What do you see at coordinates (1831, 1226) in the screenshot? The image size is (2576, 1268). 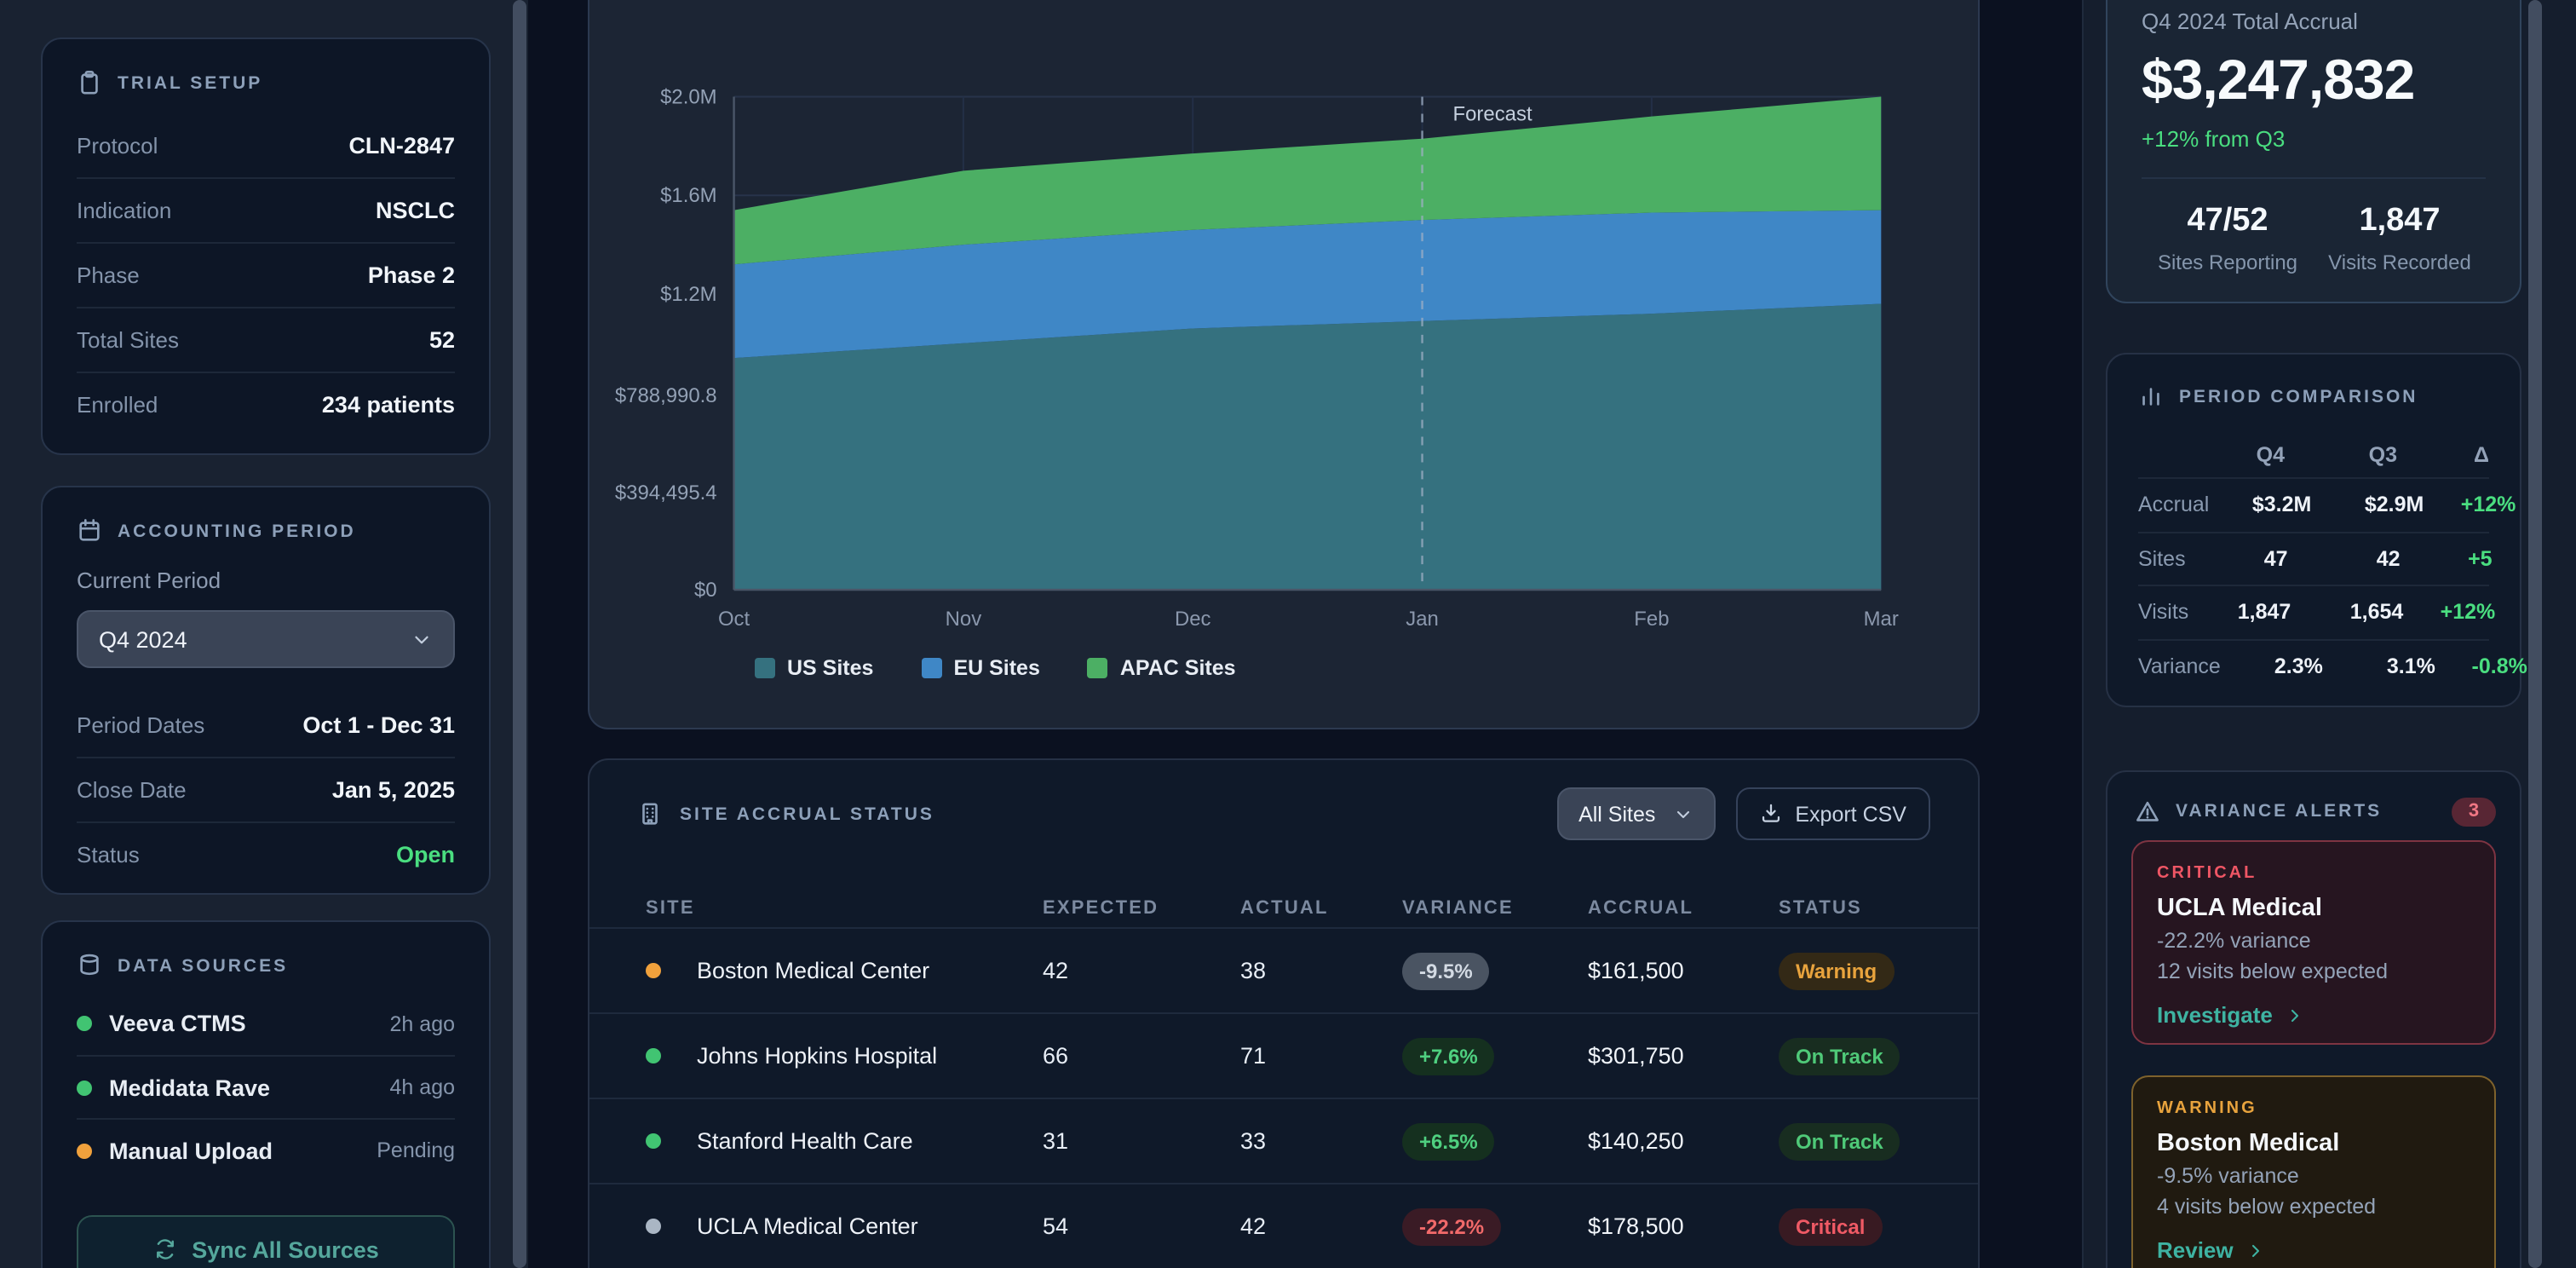 I see `status-badge-critical: Critical` at bounding box center [1831, 1226].